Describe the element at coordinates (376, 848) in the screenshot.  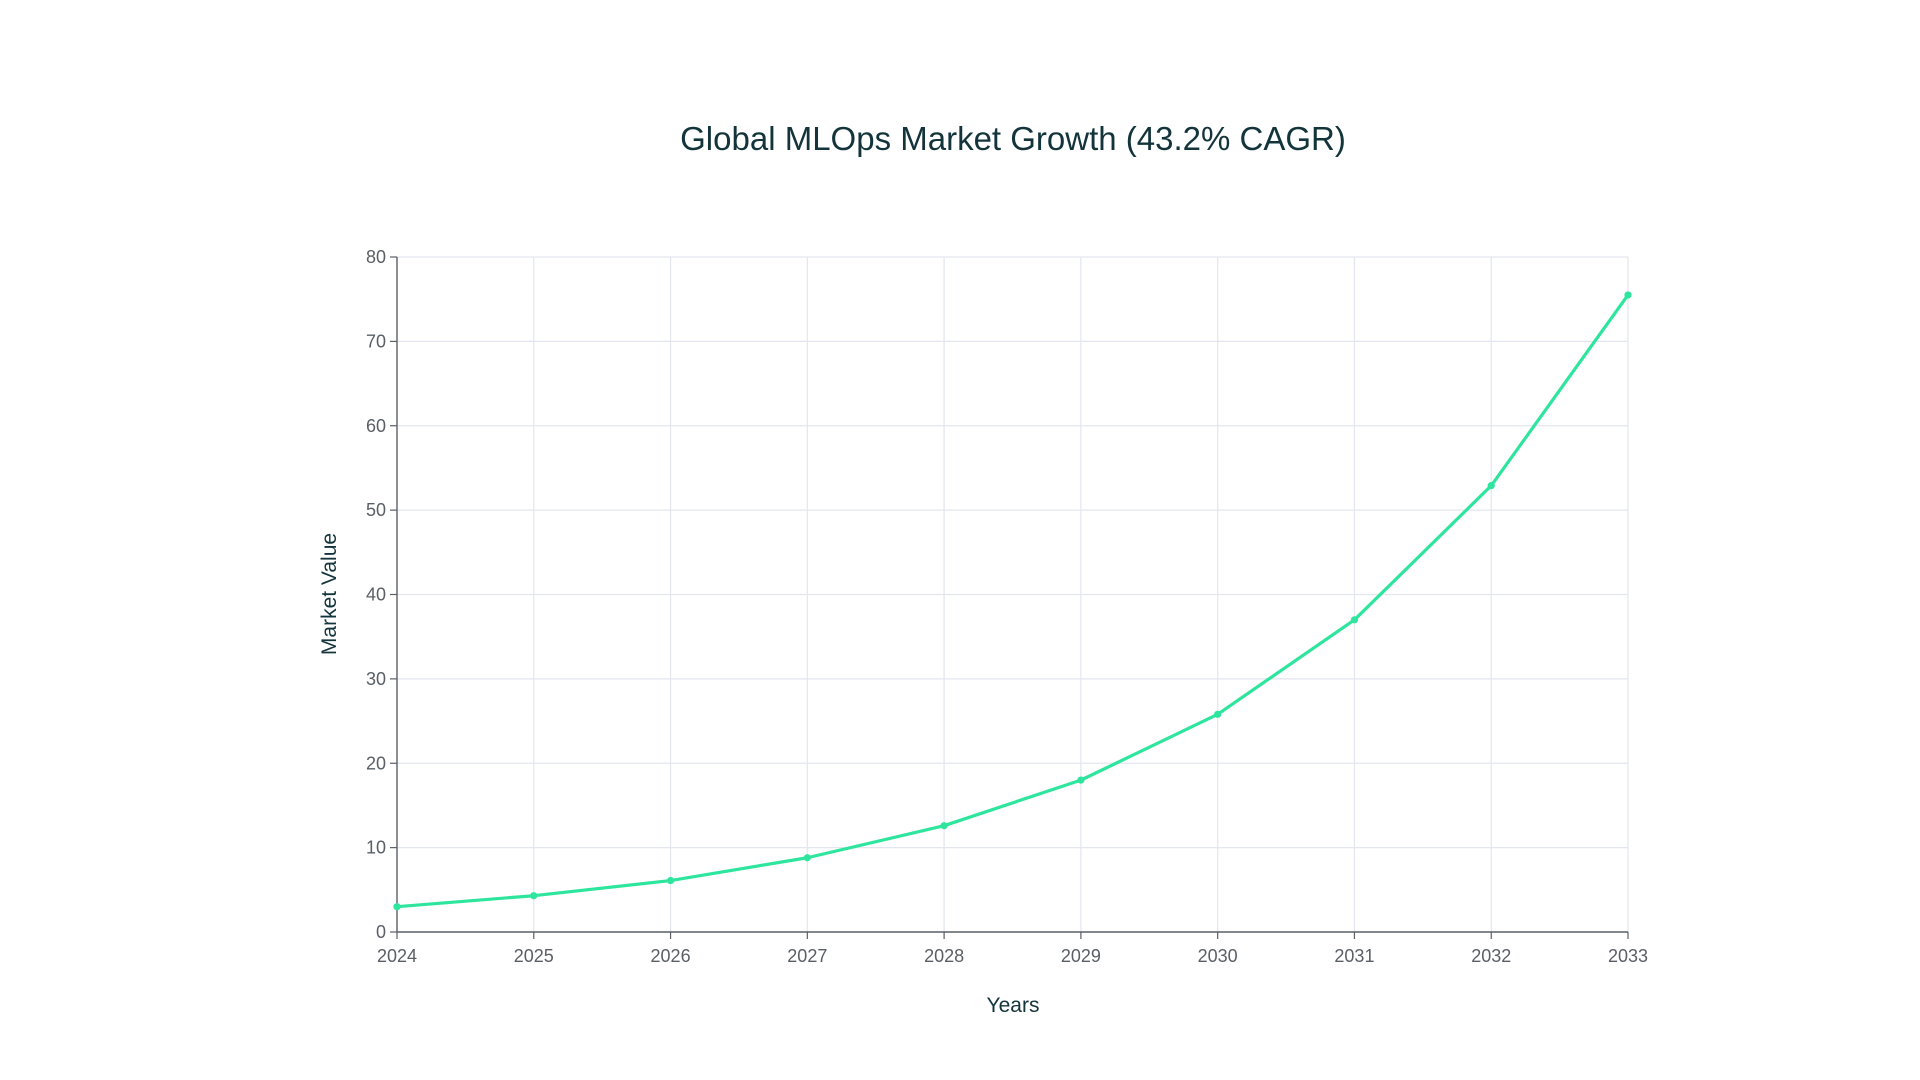
I see `y-tick-label: 10` at that location.